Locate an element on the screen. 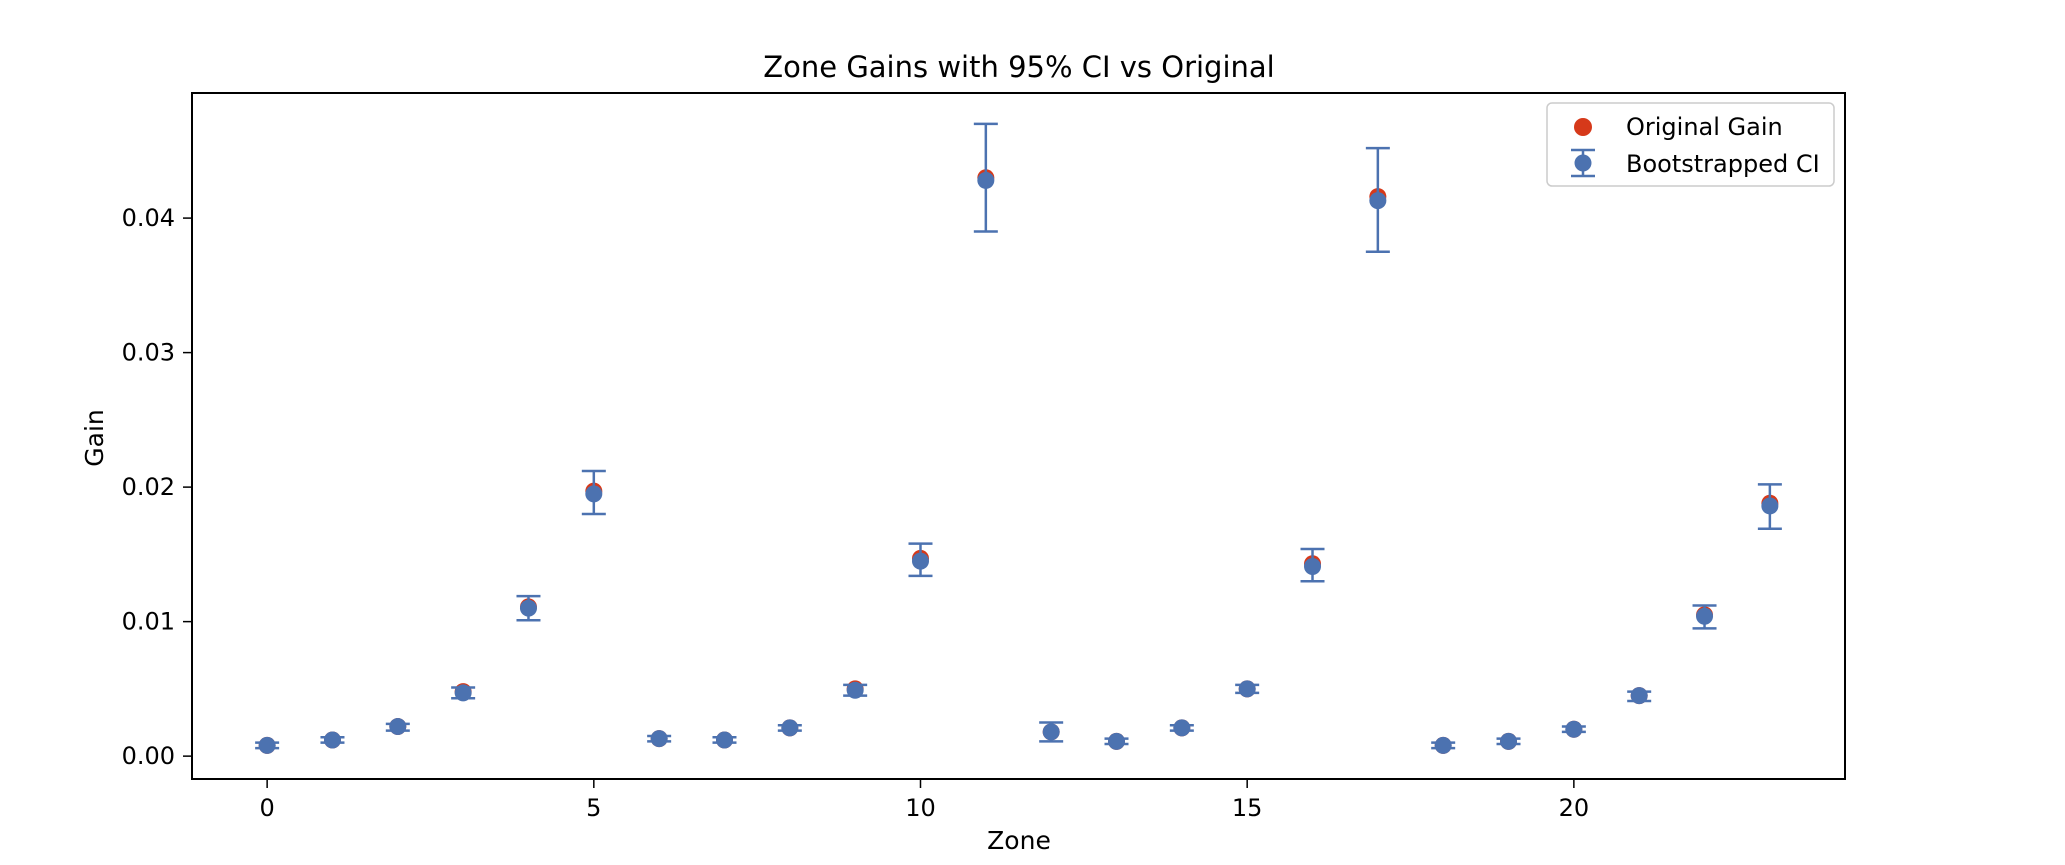  x-tick-label: 10 is located at coordinates (920, 808).